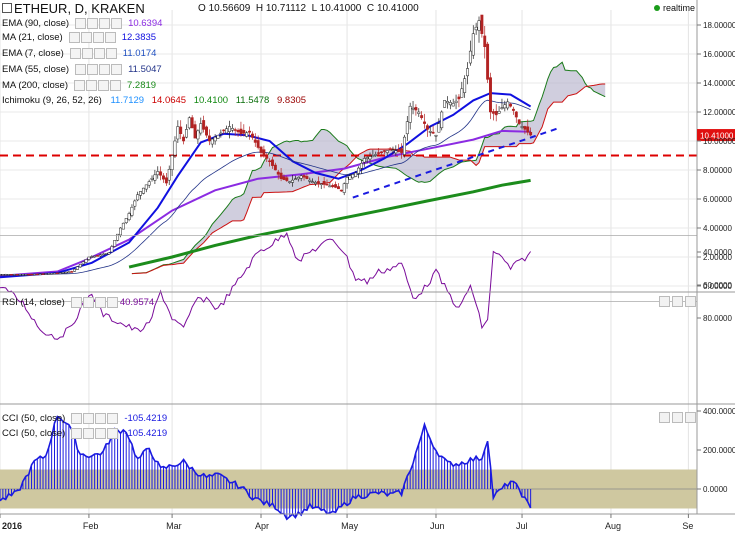  I want to click on cci-pane-controls, so click(676, 418).